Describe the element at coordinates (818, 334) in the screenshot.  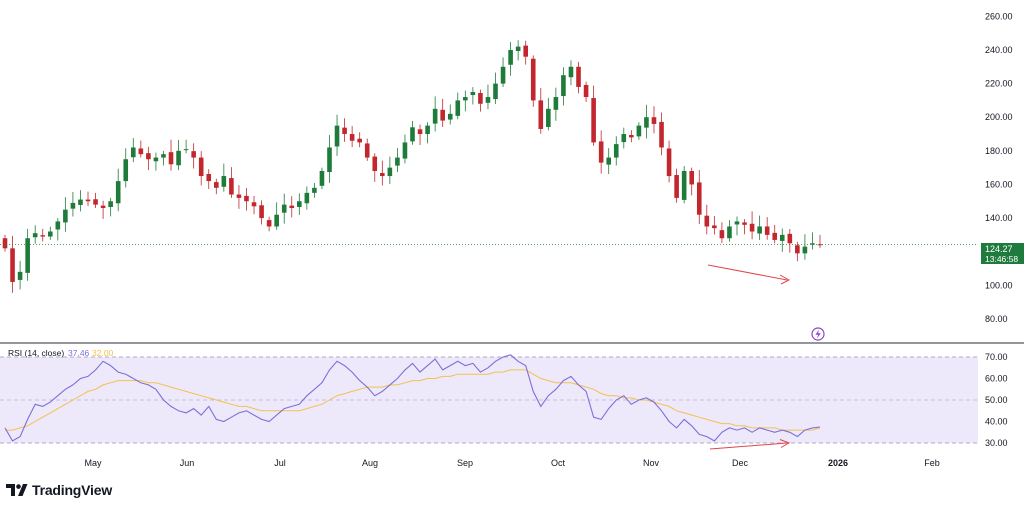
I see `lightning-bolt-icon` at that location.